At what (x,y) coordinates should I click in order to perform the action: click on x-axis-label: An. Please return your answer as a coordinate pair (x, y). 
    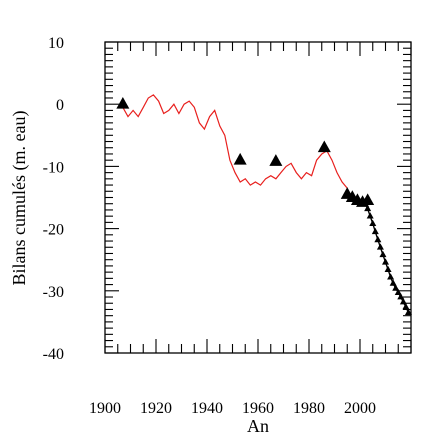
    Looking at the image, I should click on (258, 426).